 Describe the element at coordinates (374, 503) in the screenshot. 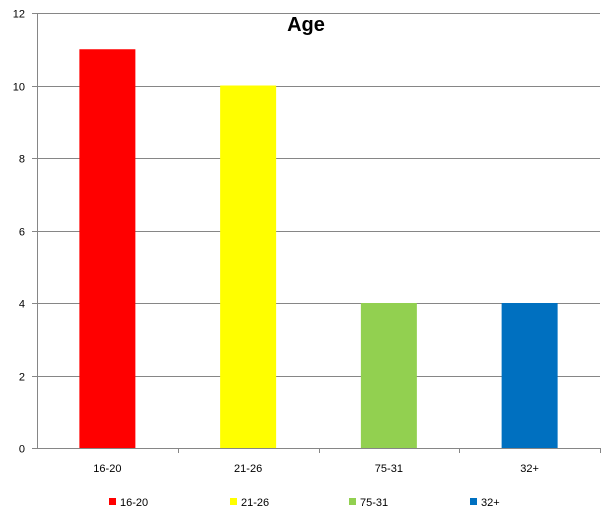

I see `legend-label: 75-31` at that location.